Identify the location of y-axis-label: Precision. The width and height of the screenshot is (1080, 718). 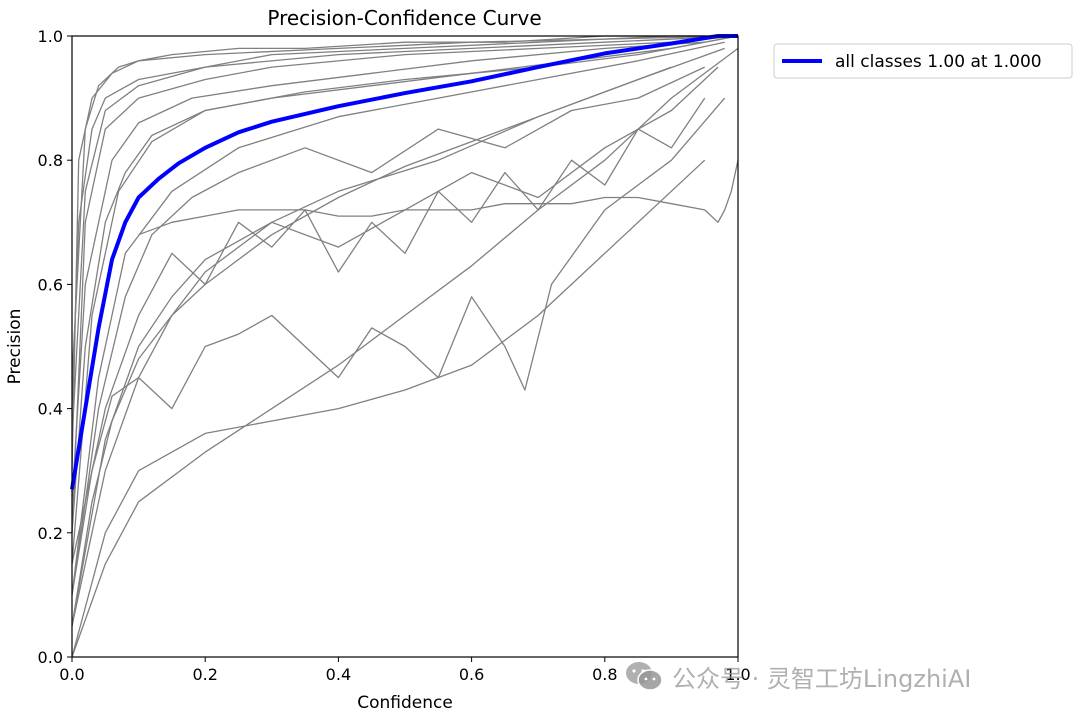
(15, 347).